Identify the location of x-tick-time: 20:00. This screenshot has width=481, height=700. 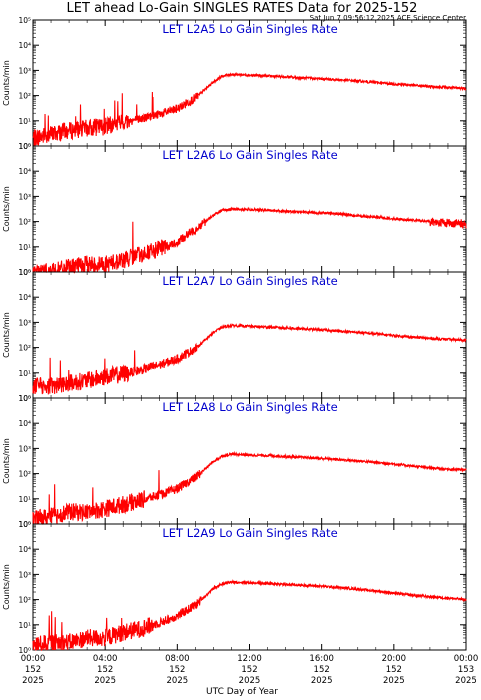
(394, 659).